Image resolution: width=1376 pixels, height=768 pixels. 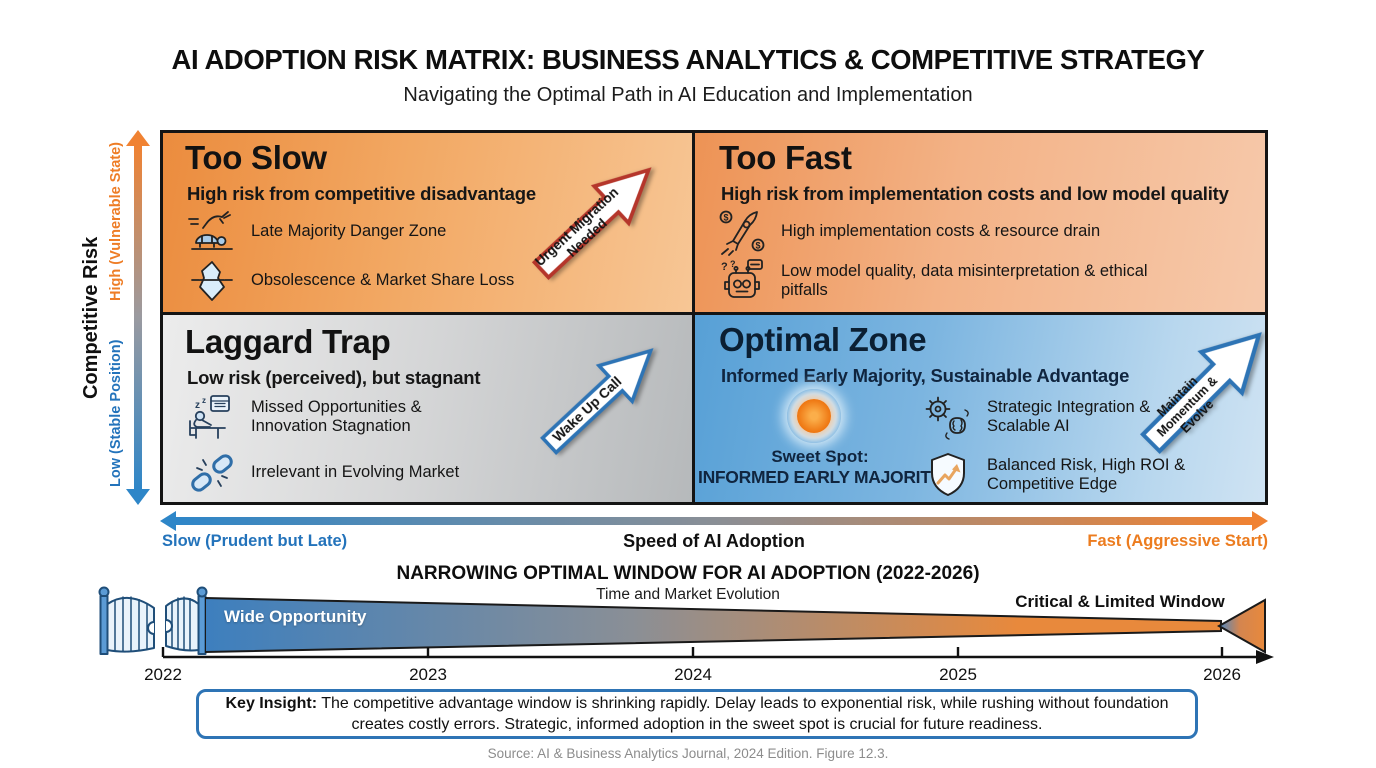 What do you see at coordinates (785, 157) in the screenshot?
I see `too-fast-title: Too Fast` at bounding box center [785, 157].